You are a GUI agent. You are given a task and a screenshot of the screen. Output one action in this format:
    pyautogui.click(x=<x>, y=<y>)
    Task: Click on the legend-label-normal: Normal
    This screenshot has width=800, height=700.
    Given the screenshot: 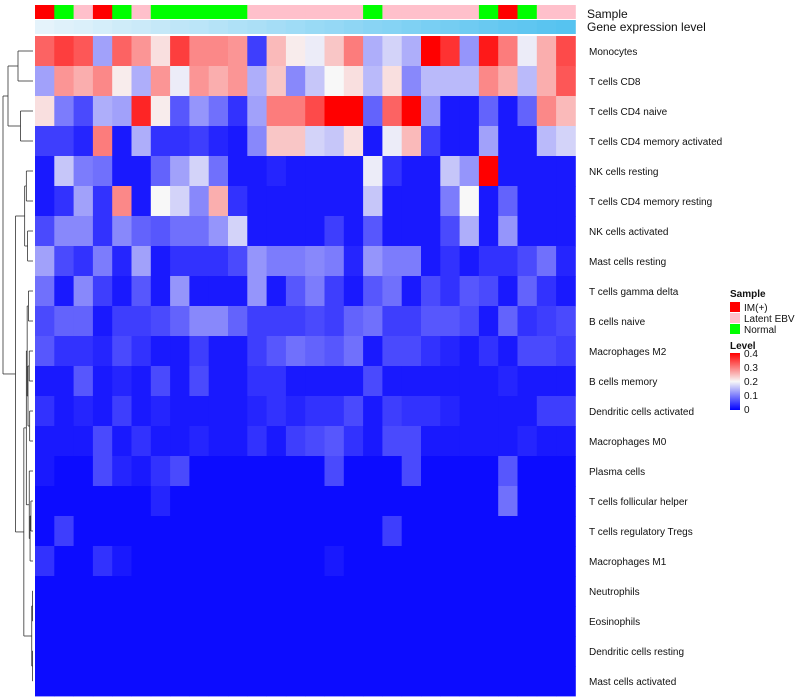 What is the action you would take?
    pyautogui.click(x=760, y=330)
    